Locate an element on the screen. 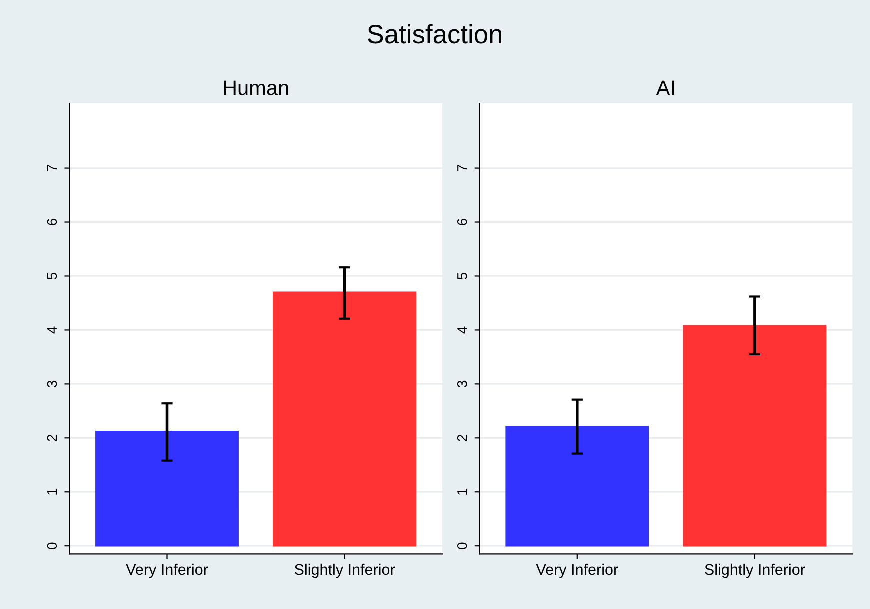 The height and width of the screenshot is (609, 870). chart-title: Human is located at coordinates (256, 88).